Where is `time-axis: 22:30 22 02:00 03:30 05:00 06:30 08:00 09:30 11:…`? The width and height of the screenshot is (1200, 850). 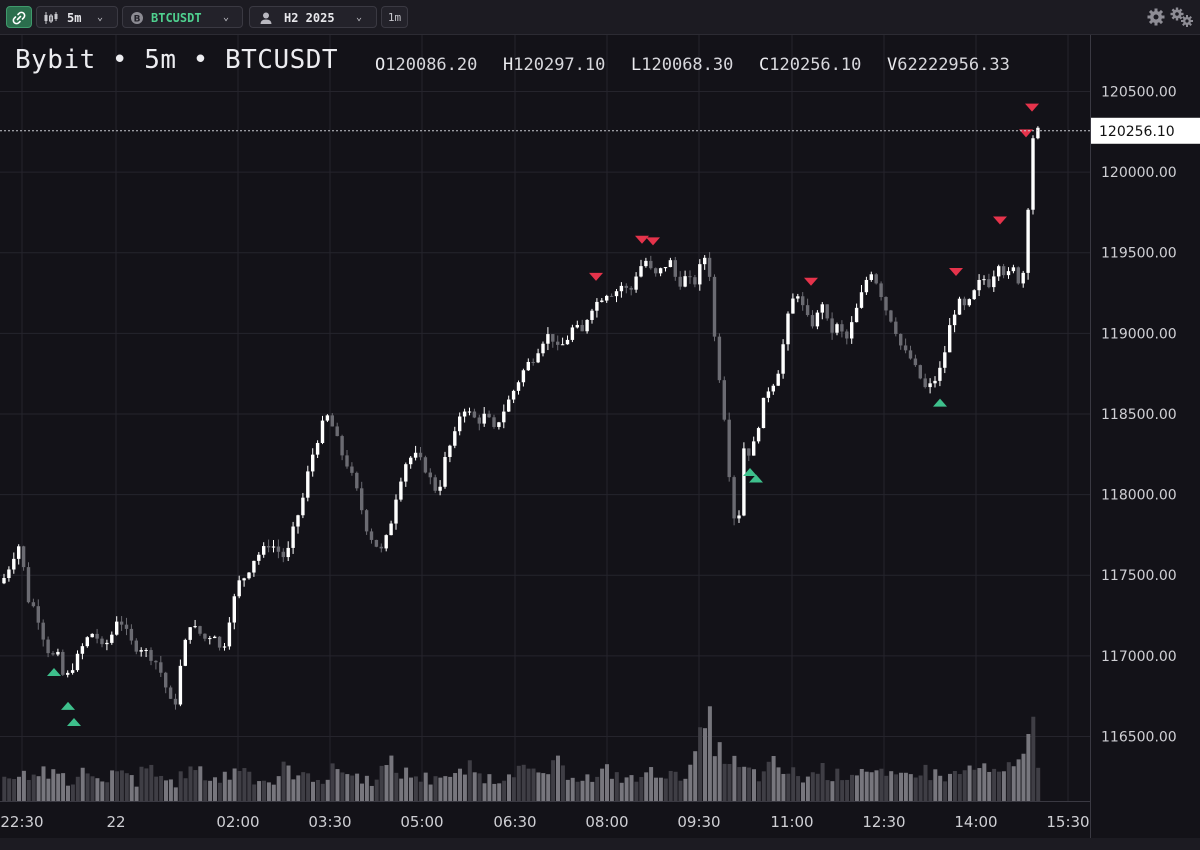
time-axis: 22:30 22 02:00 03:30 05:00 06:30 08:00 09:30 11:… is located at coordinates (544, 822).